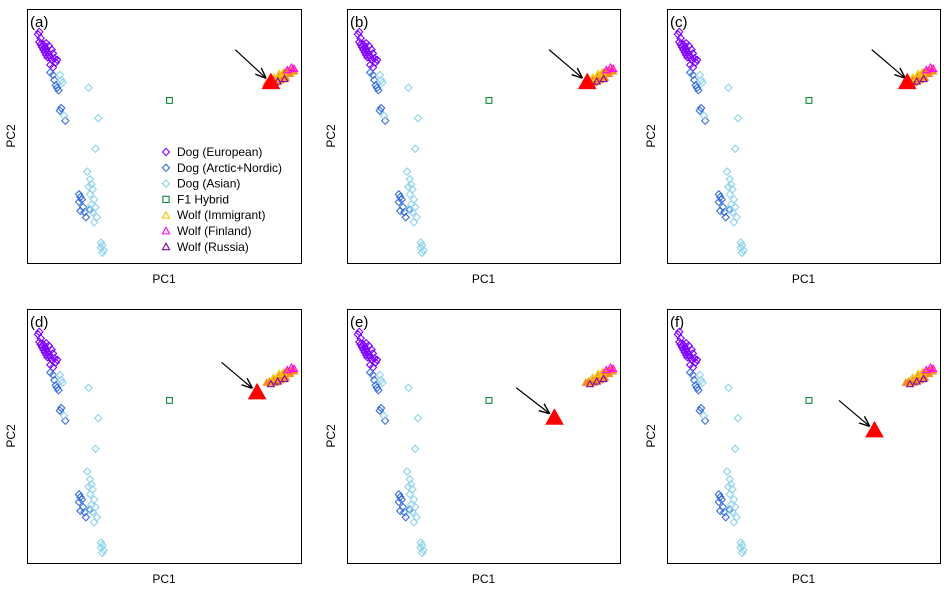 The width and height of the screenshot is (951, 598). I want to click on legend-item: F1 Hybrid, so click(195, 199).